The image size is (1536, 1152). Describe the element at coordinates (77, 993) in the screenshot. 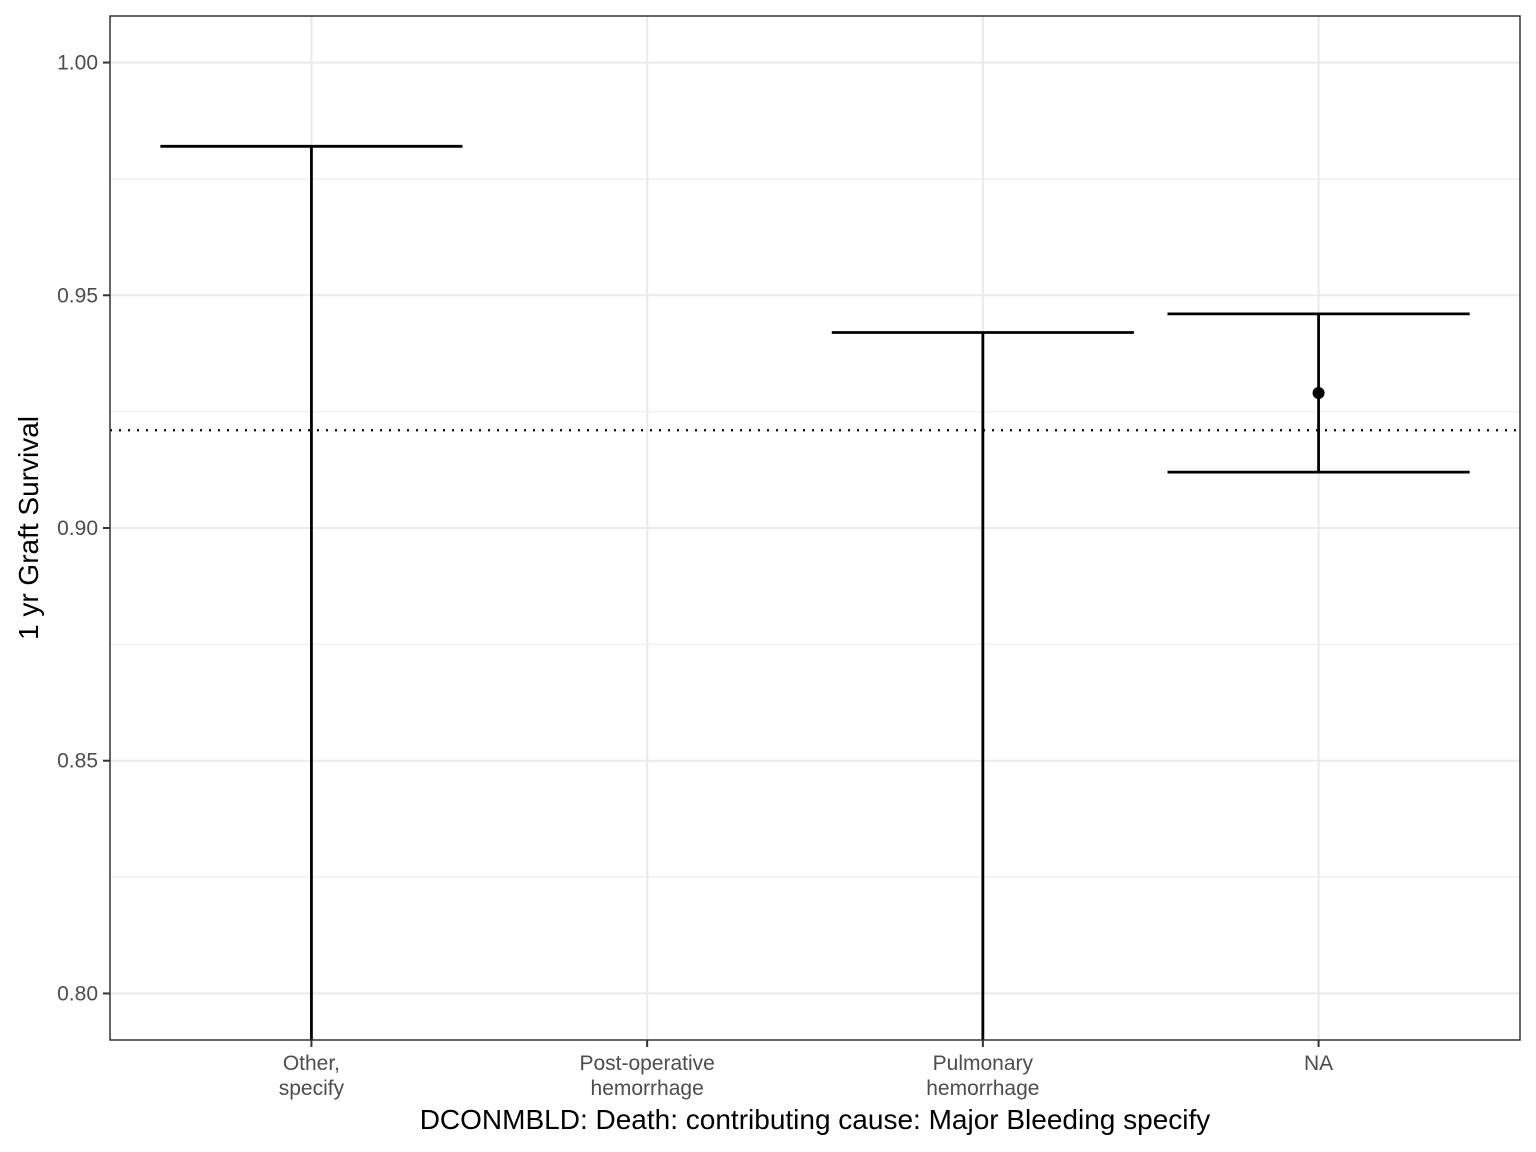

I see `y-tick-label: 0.80` at that location.